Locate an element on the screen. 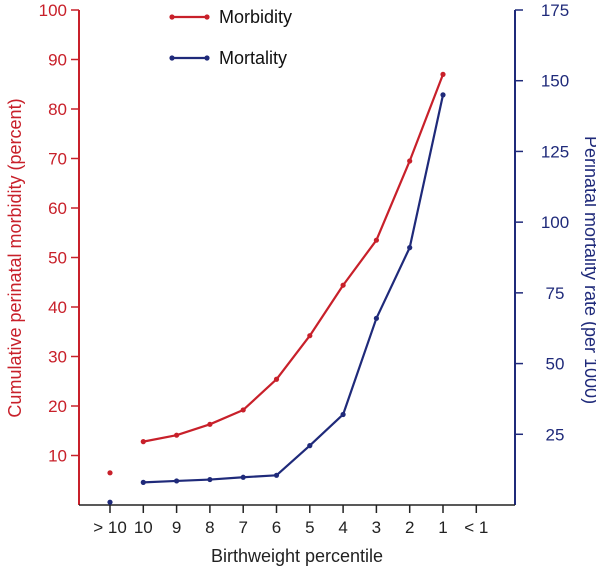 The width and height of the screenshot is (596, 571). right-tick-label: 100 is located at coordinates (555, 222).